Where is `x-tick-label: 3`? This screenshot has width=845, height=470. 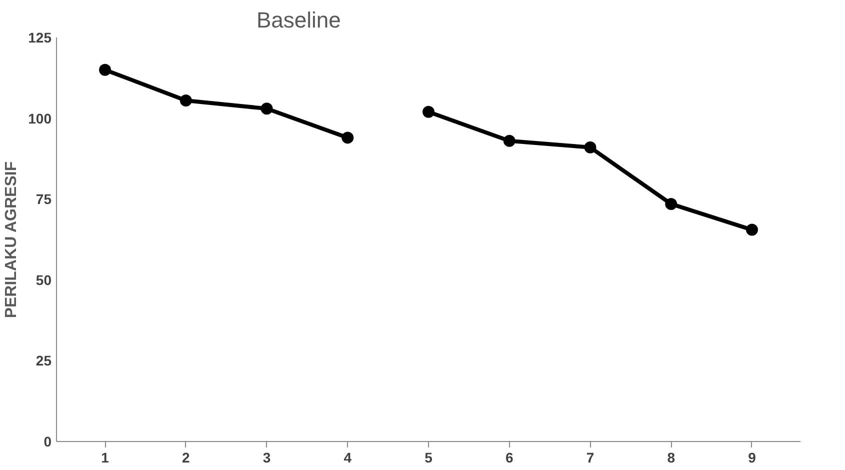
x-tick-label: 3 is located at coordinates (266, 458).